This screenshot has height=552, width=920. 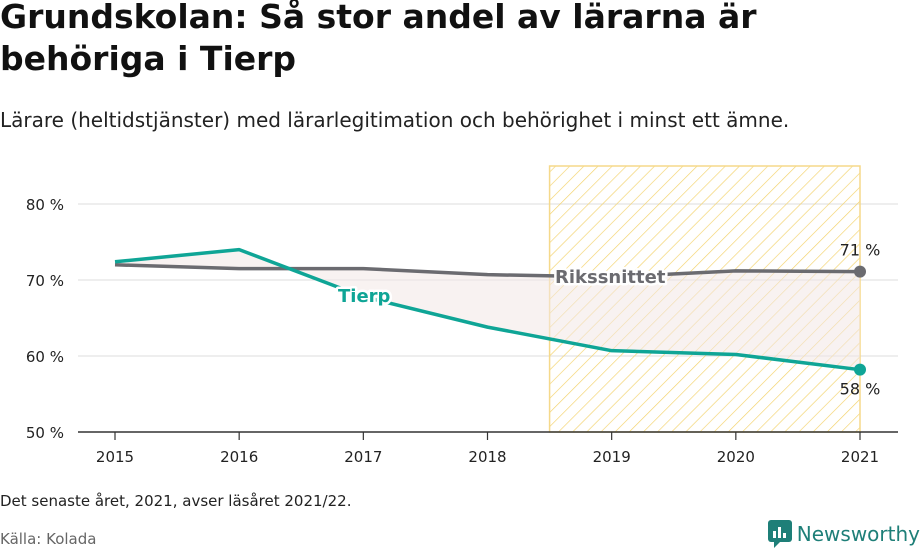 What do you see at coordinates (860, 457) in the screenshot?
I see `x-tick-label: 2021` at bounding box center [860, 457].